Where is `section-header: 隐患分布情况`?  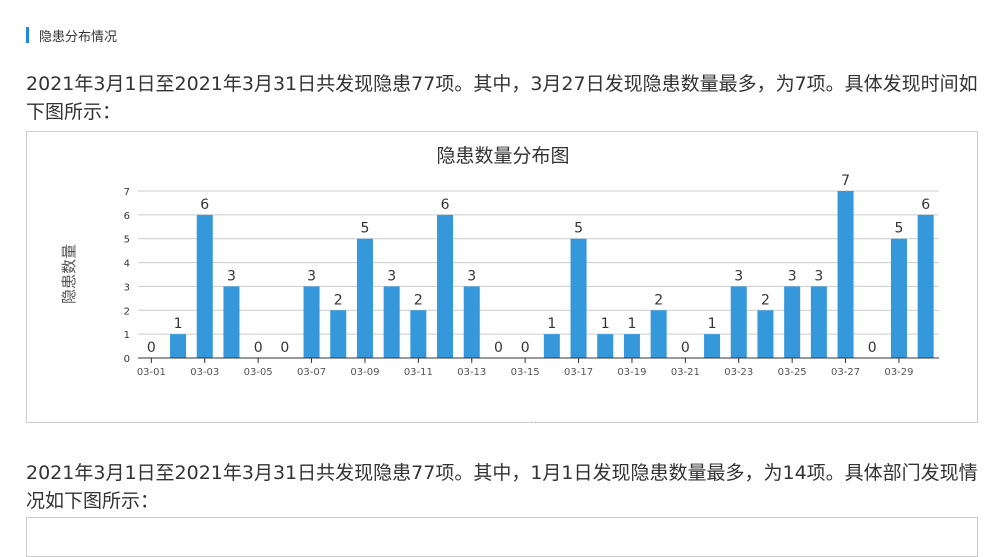
section-header: 隐患分布情况 is located at coordinates (72, 35).